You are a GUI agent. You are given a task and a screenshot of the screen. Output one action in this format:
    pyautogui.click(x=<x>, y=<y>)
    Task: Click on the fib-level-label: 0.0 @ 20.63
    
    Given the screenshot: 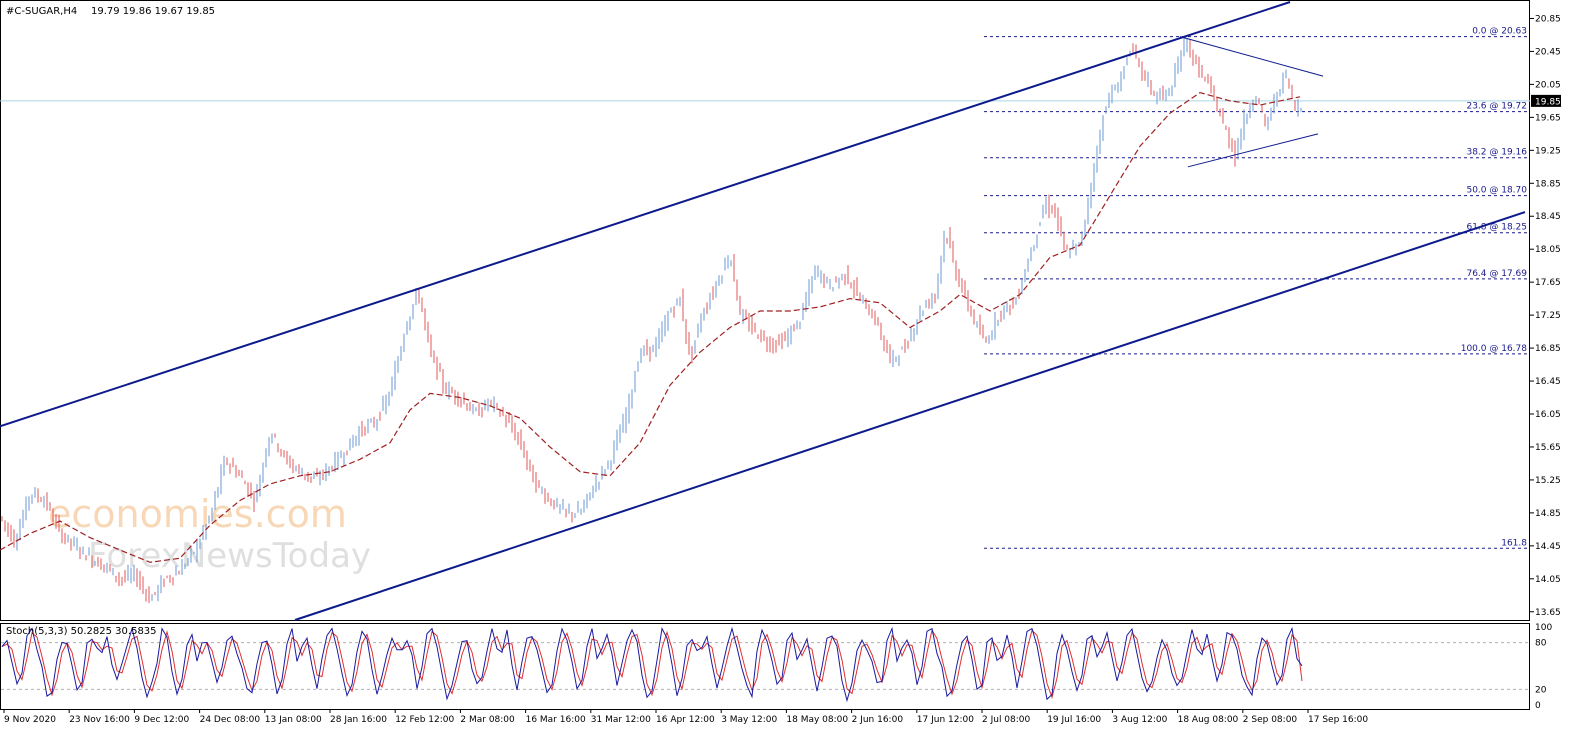 What is the action you would take?
    pyautogui.click(x=1499, y=32)
    